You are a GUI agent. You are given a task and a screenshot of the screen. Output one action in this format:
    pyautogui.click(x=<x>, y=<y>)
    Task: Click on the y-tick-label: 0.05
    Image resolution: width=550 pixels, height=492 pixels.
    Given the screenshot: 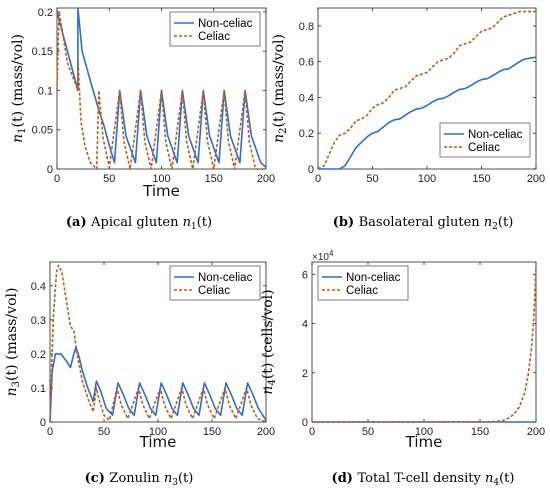 What is the action you would take?
    pyautogui.click(x=42, y=131)
    